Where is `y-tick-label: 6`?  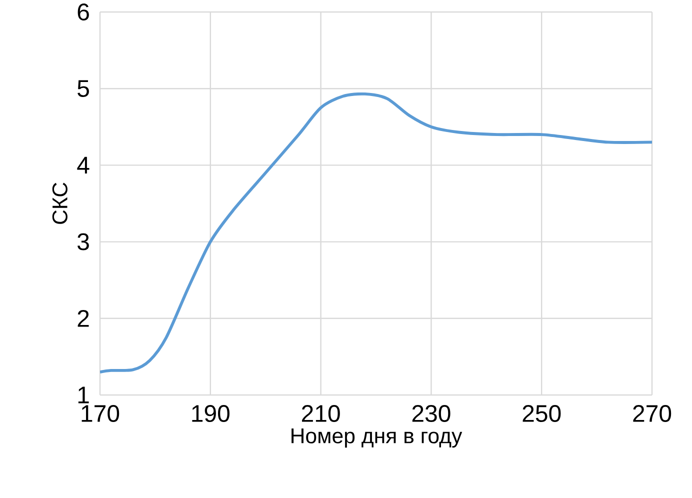
y-tick-label: 6 is located at coordinates (83, 11).